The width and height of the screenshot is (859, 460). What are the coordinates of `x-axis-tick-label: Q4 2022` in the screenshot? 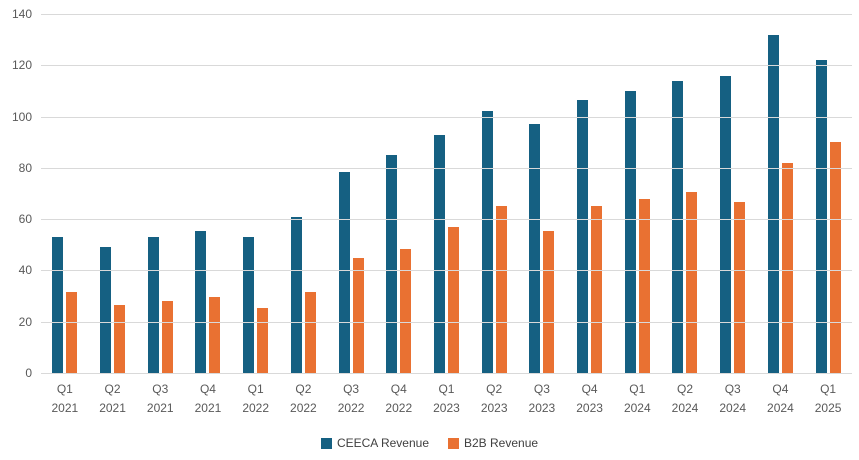 It's located at (399, 399).